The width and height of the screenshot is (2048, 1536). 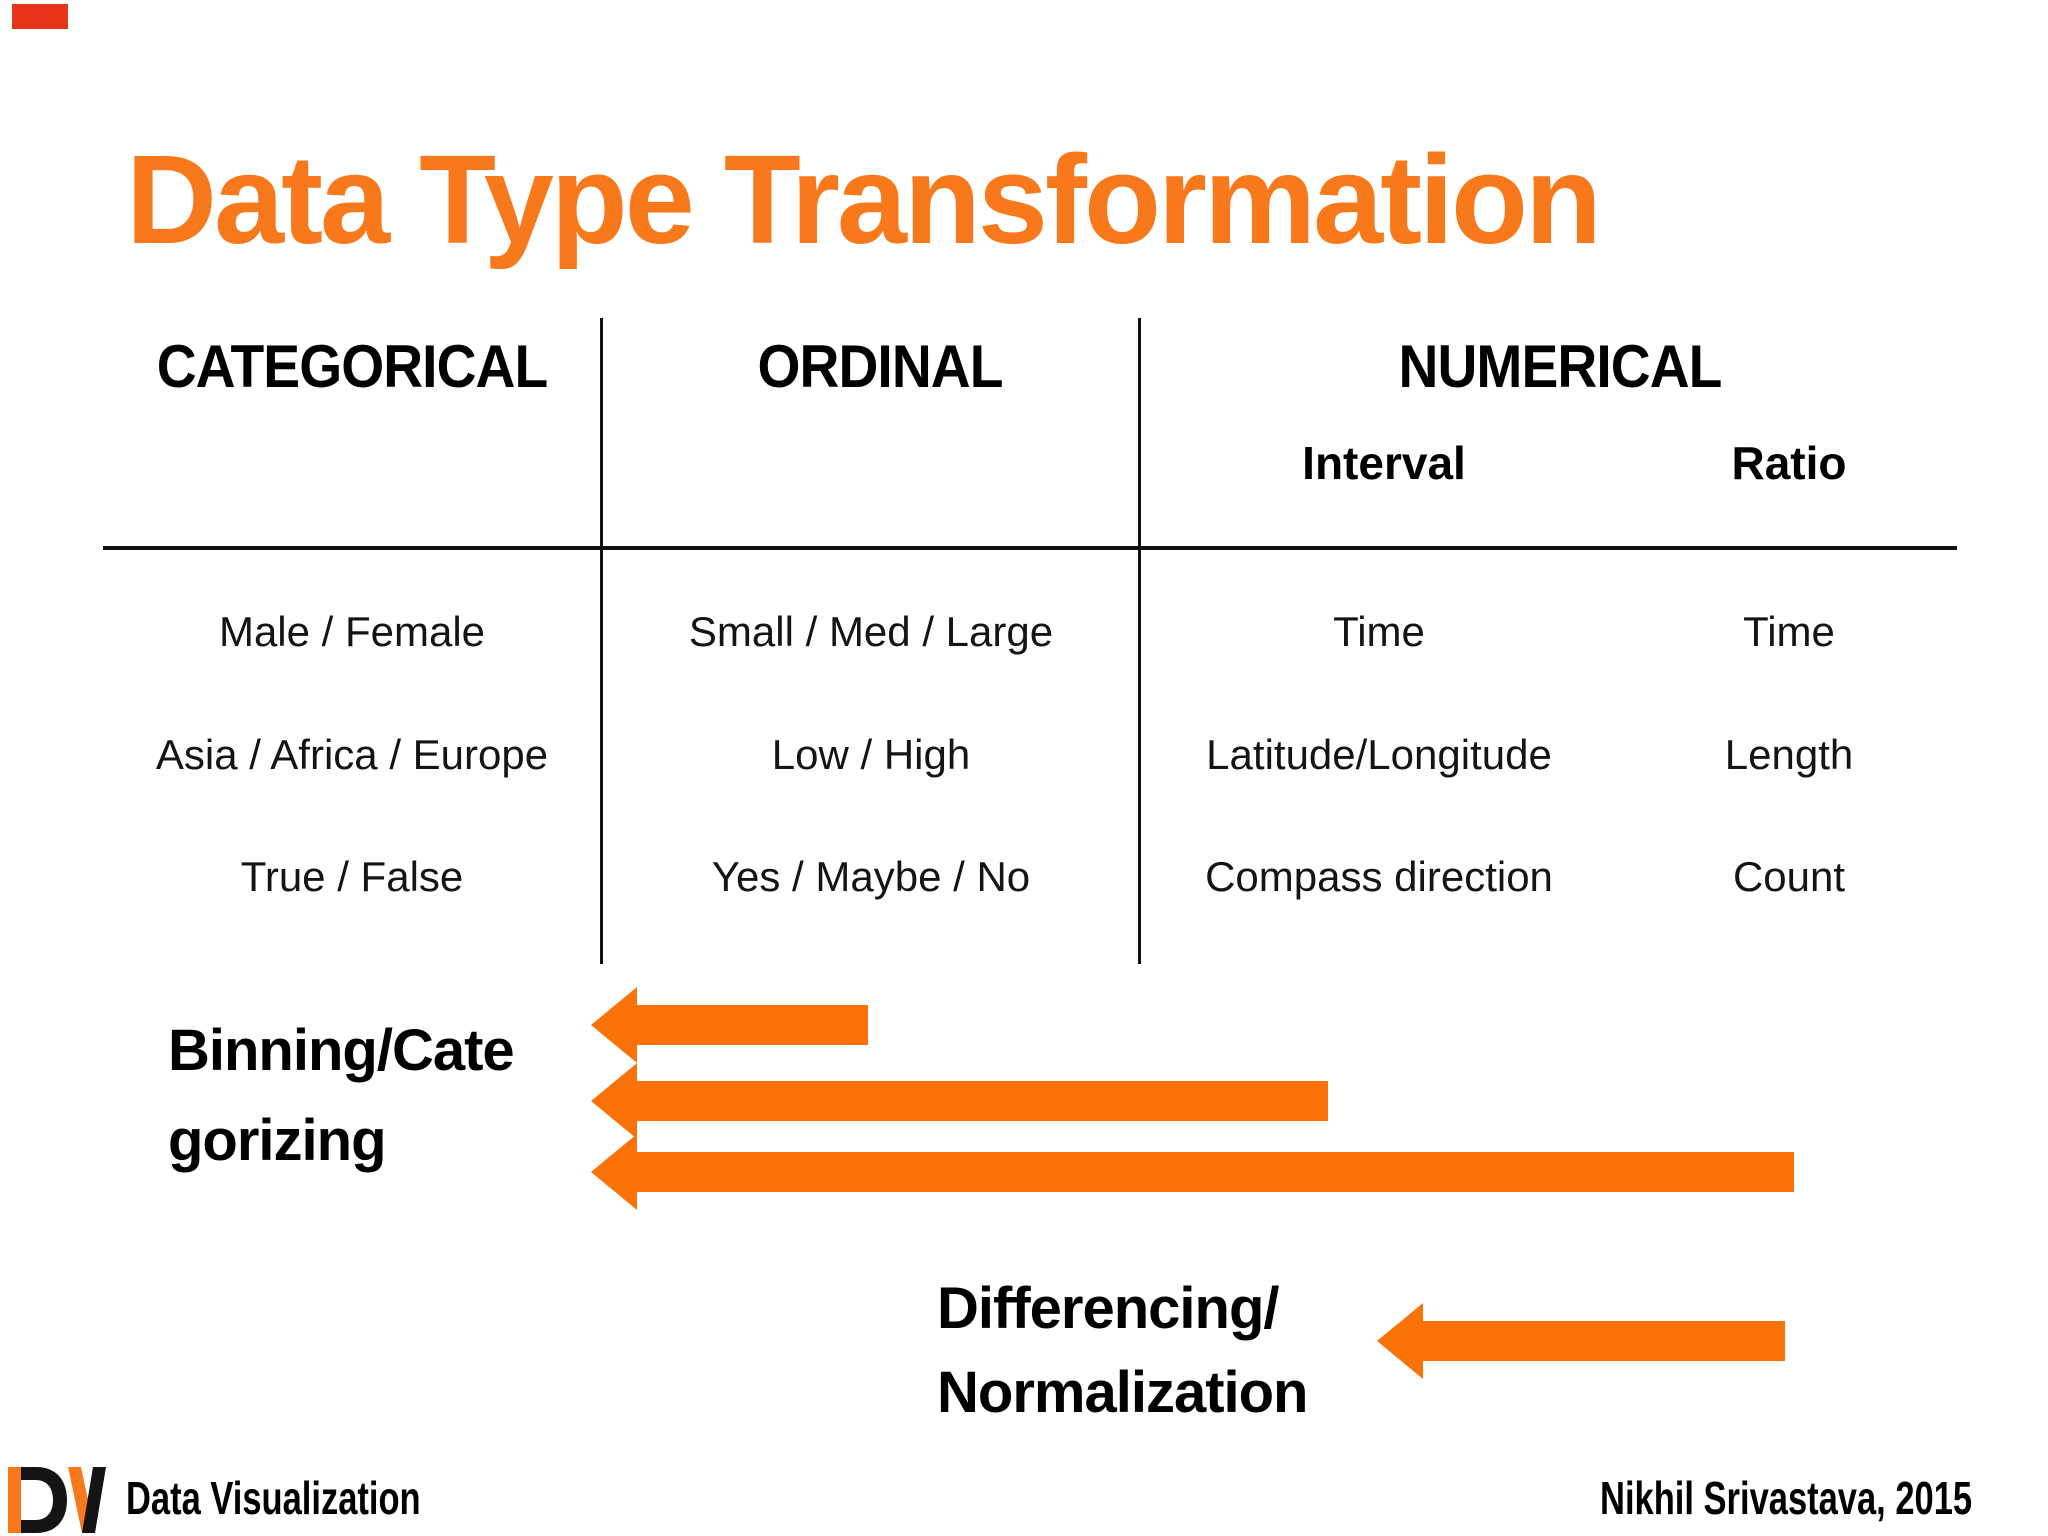 I want to click on binning-label-line1: Binning/Cate, so click(x=341, y=1050).